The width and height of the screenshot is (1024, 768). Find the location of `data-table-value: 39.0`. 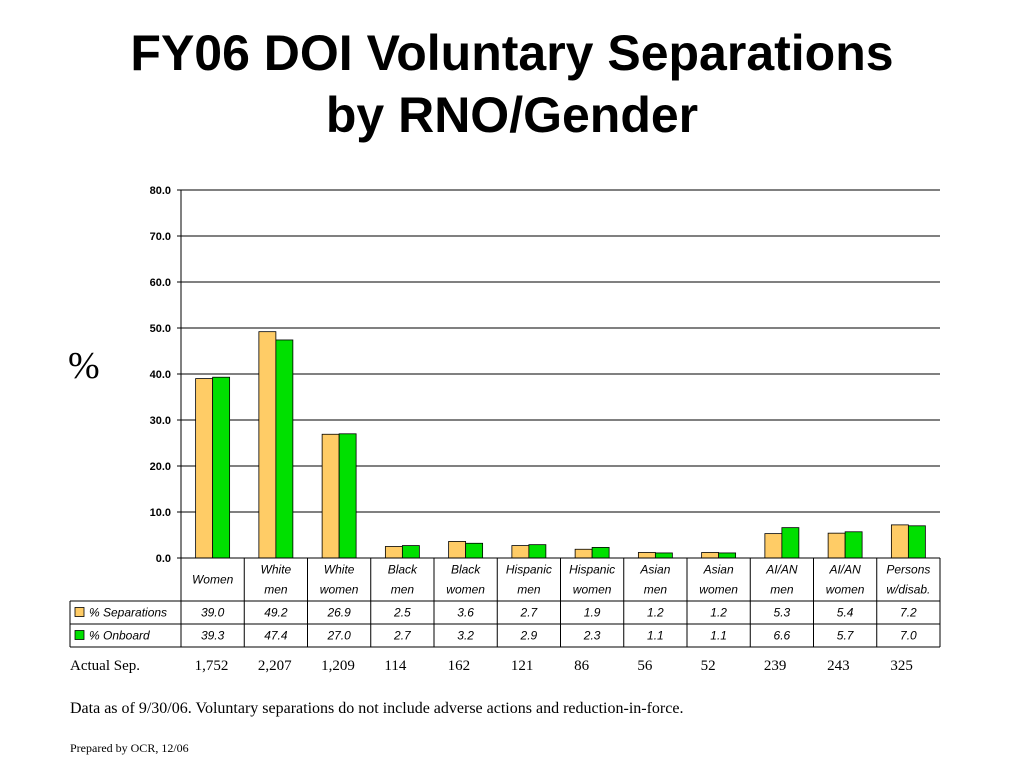

data-table-value: 39.0 is located at coordinates (213, 613).